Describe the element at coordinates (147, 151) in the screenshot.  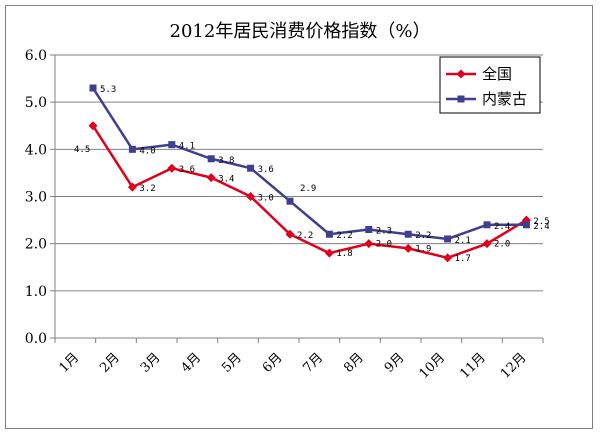
I see `data-label: 4.0` at that location.